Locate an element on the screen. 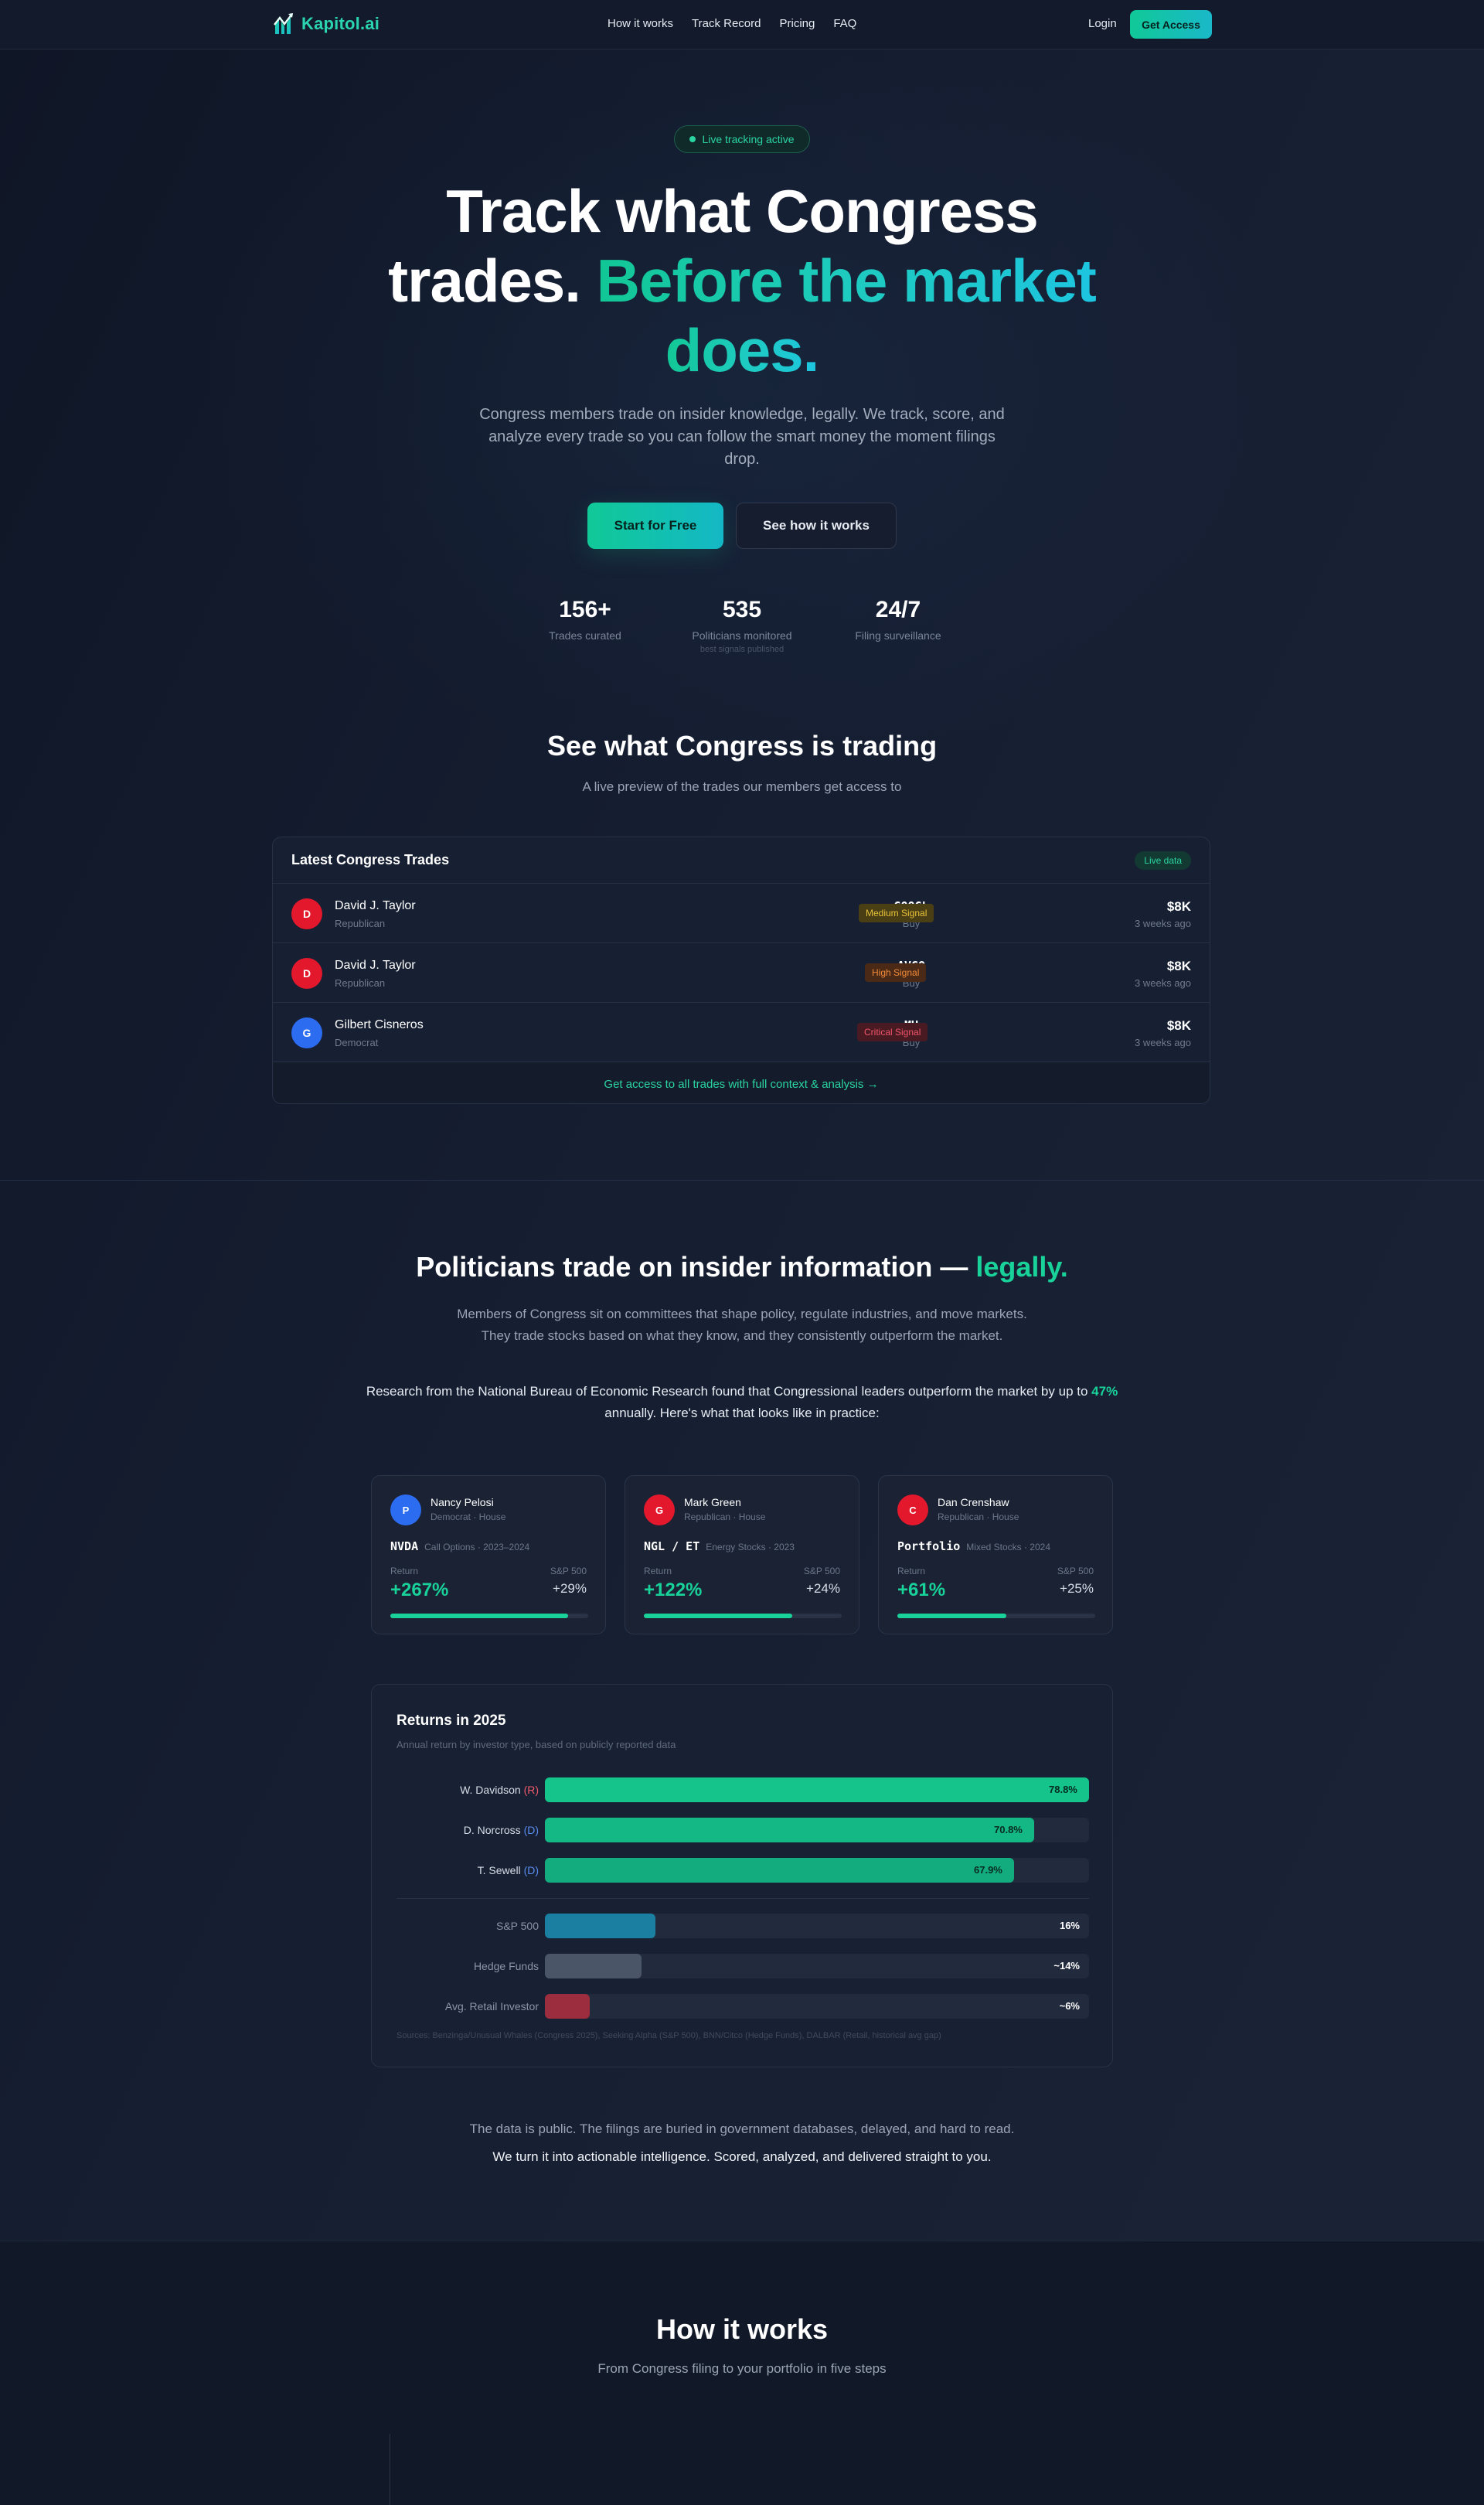  politician-ticker: Portfolio Mixed Stocks · 2024 is located at coordinates (973, 1546).